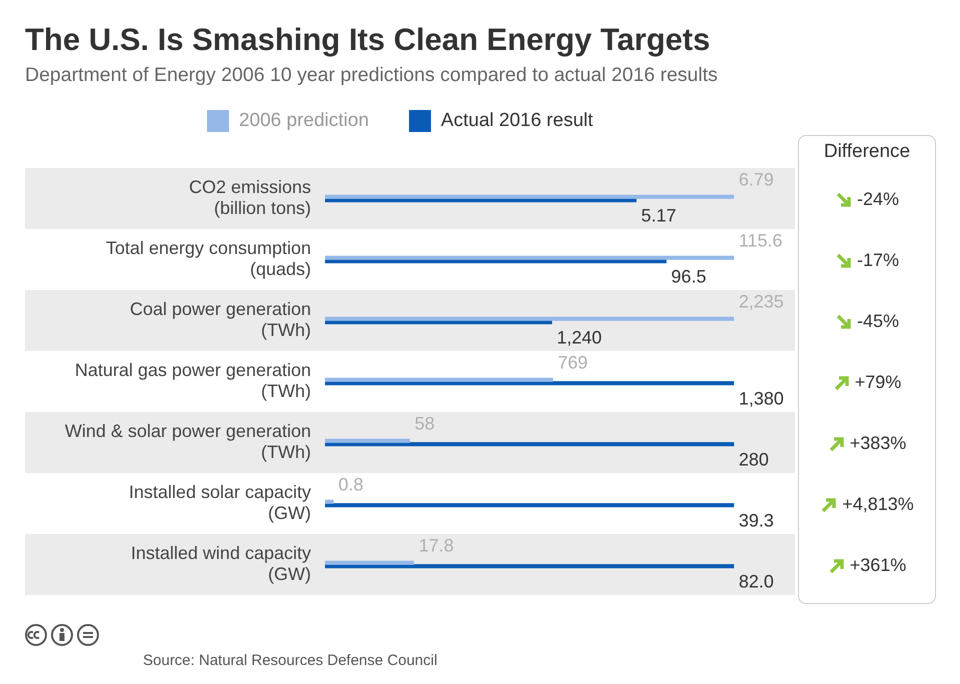 This screenshot has height=684, width=960. I want to click on data-label: 6.79, so click(756, 179).